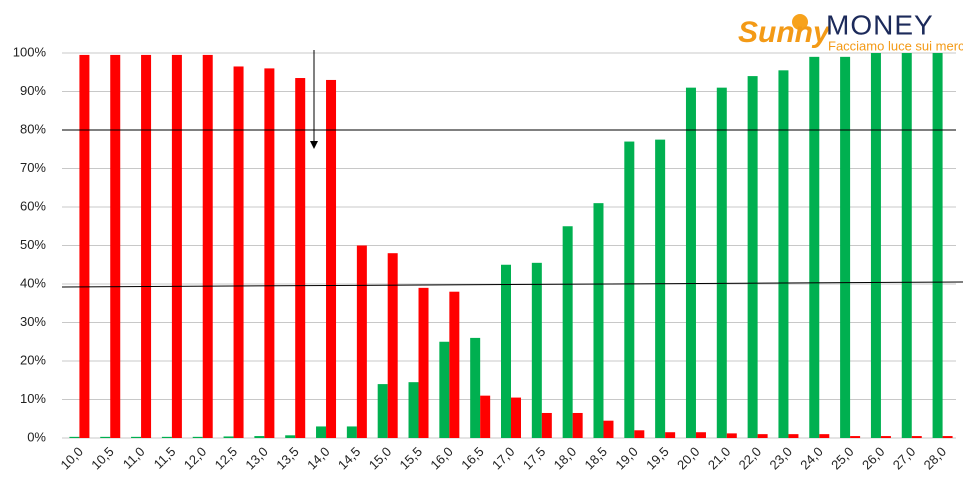 The height and width of the screenshot is (496, 963). What do you see at coordinates (318, 458) in the screenshot?
I see `x-tick-label: 14,0` at bounding box center [318, 458].